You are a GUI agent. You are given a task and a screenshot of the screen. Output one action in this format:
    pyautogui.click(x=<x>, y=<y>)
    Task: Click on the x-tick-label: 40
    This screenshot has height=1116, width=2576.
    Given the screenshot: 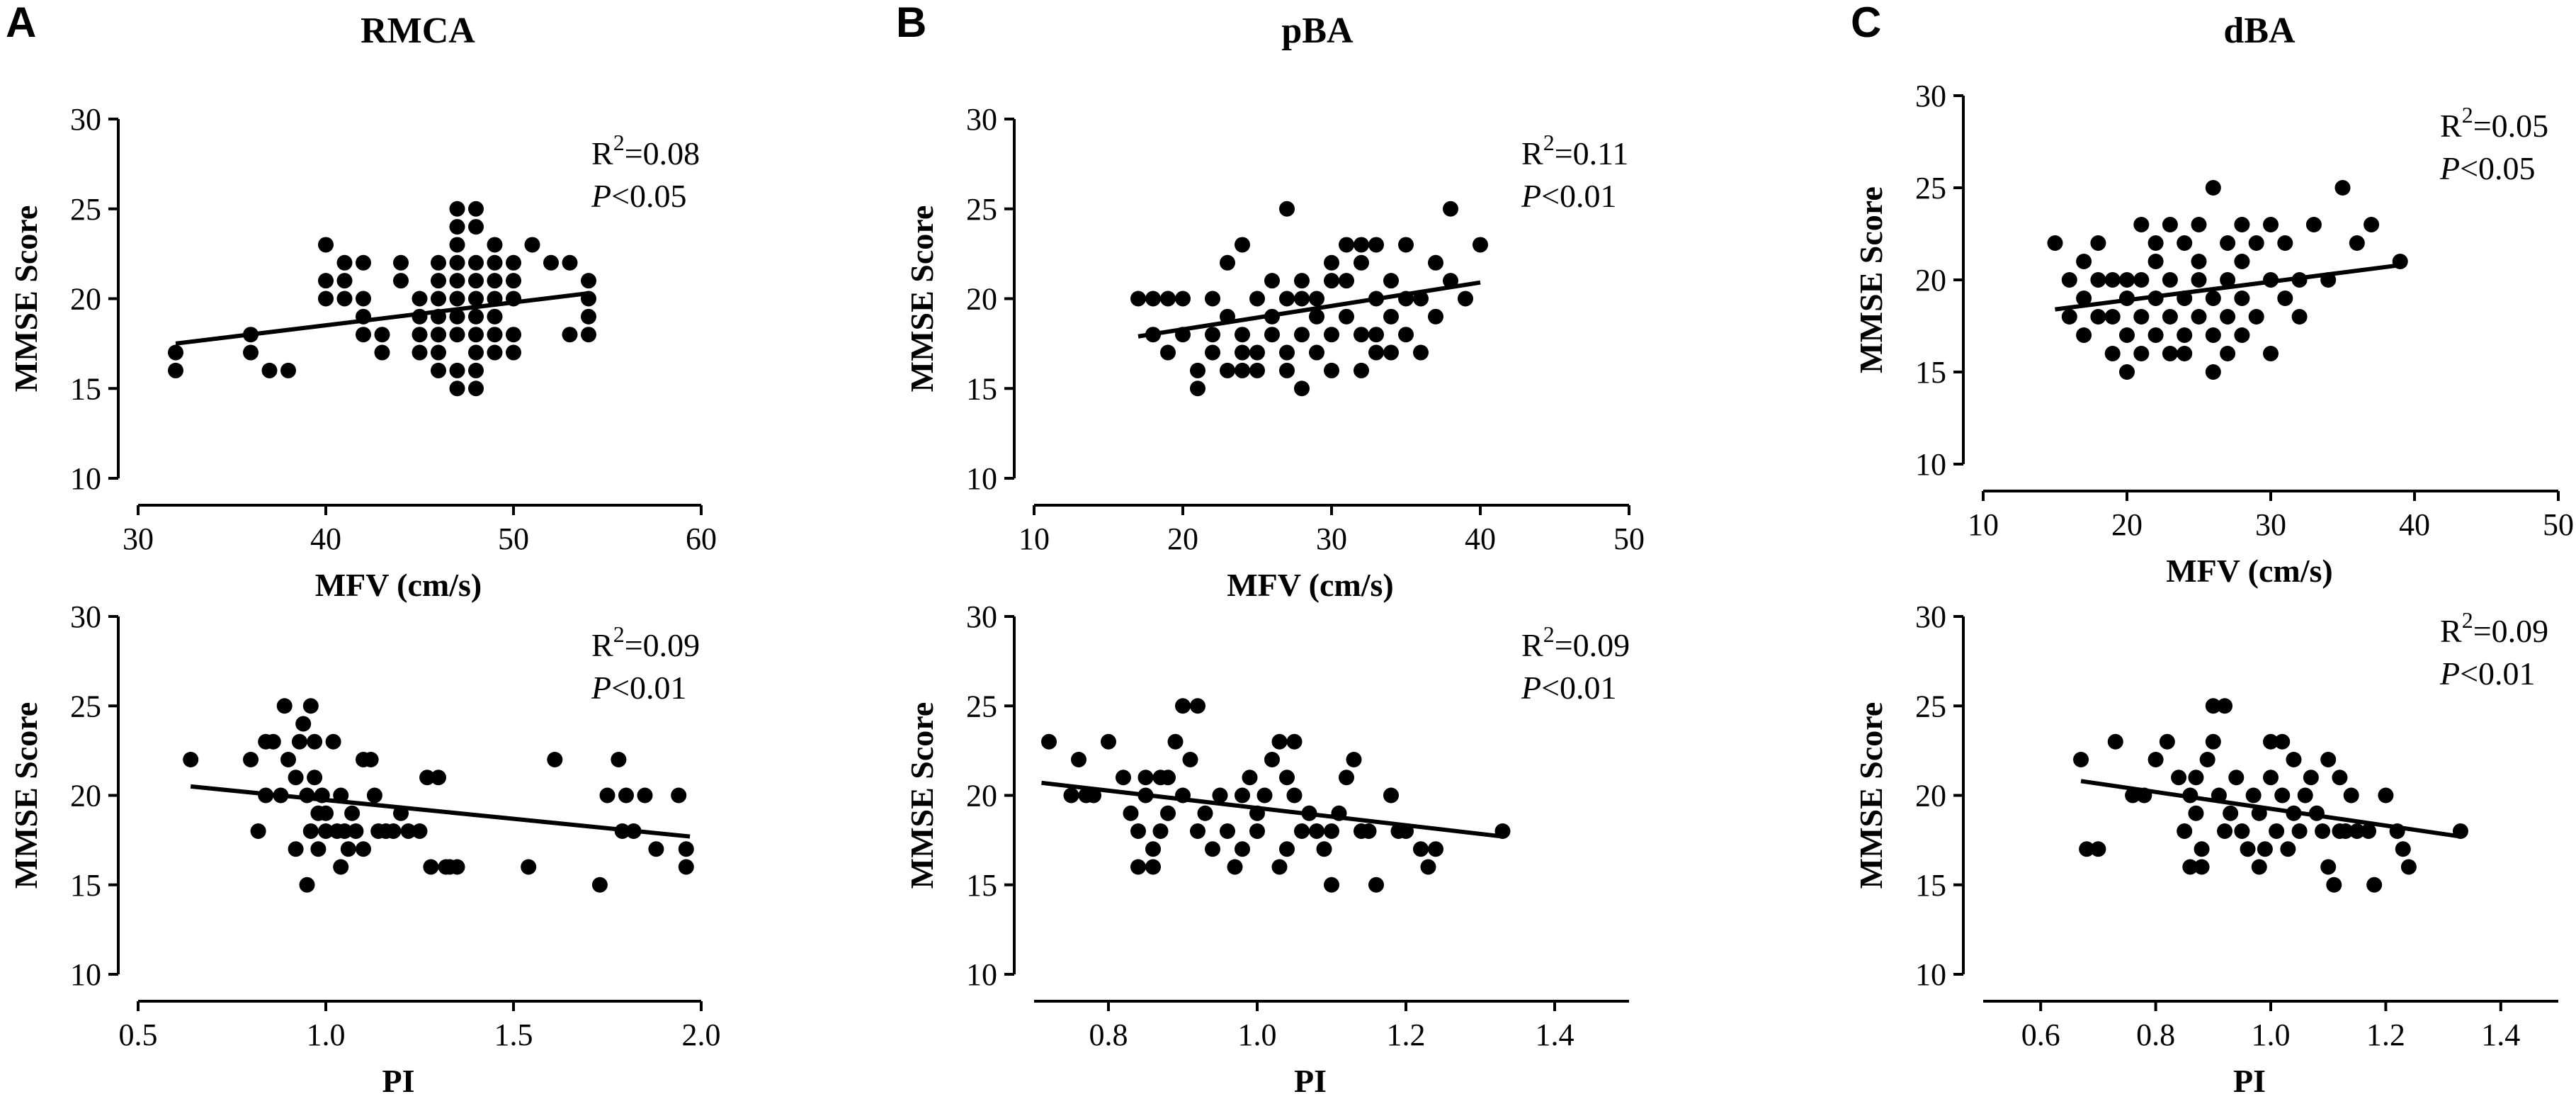 What is the action you would take?
    pyautogui.click(x=325, y=539)
    